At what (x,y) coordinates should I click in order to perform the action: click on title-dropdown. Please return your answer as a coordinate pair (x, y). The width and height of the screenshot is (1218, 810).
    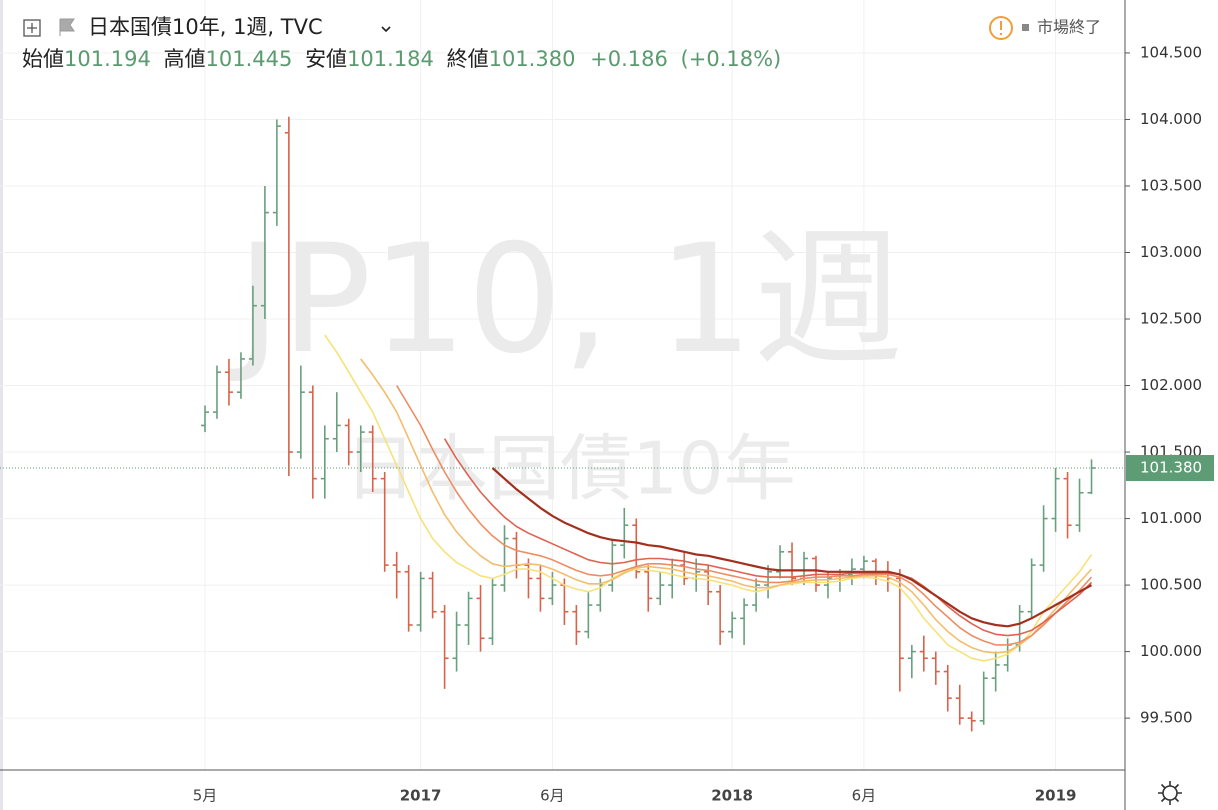
    Looking at the image, I should click on (386, 29).